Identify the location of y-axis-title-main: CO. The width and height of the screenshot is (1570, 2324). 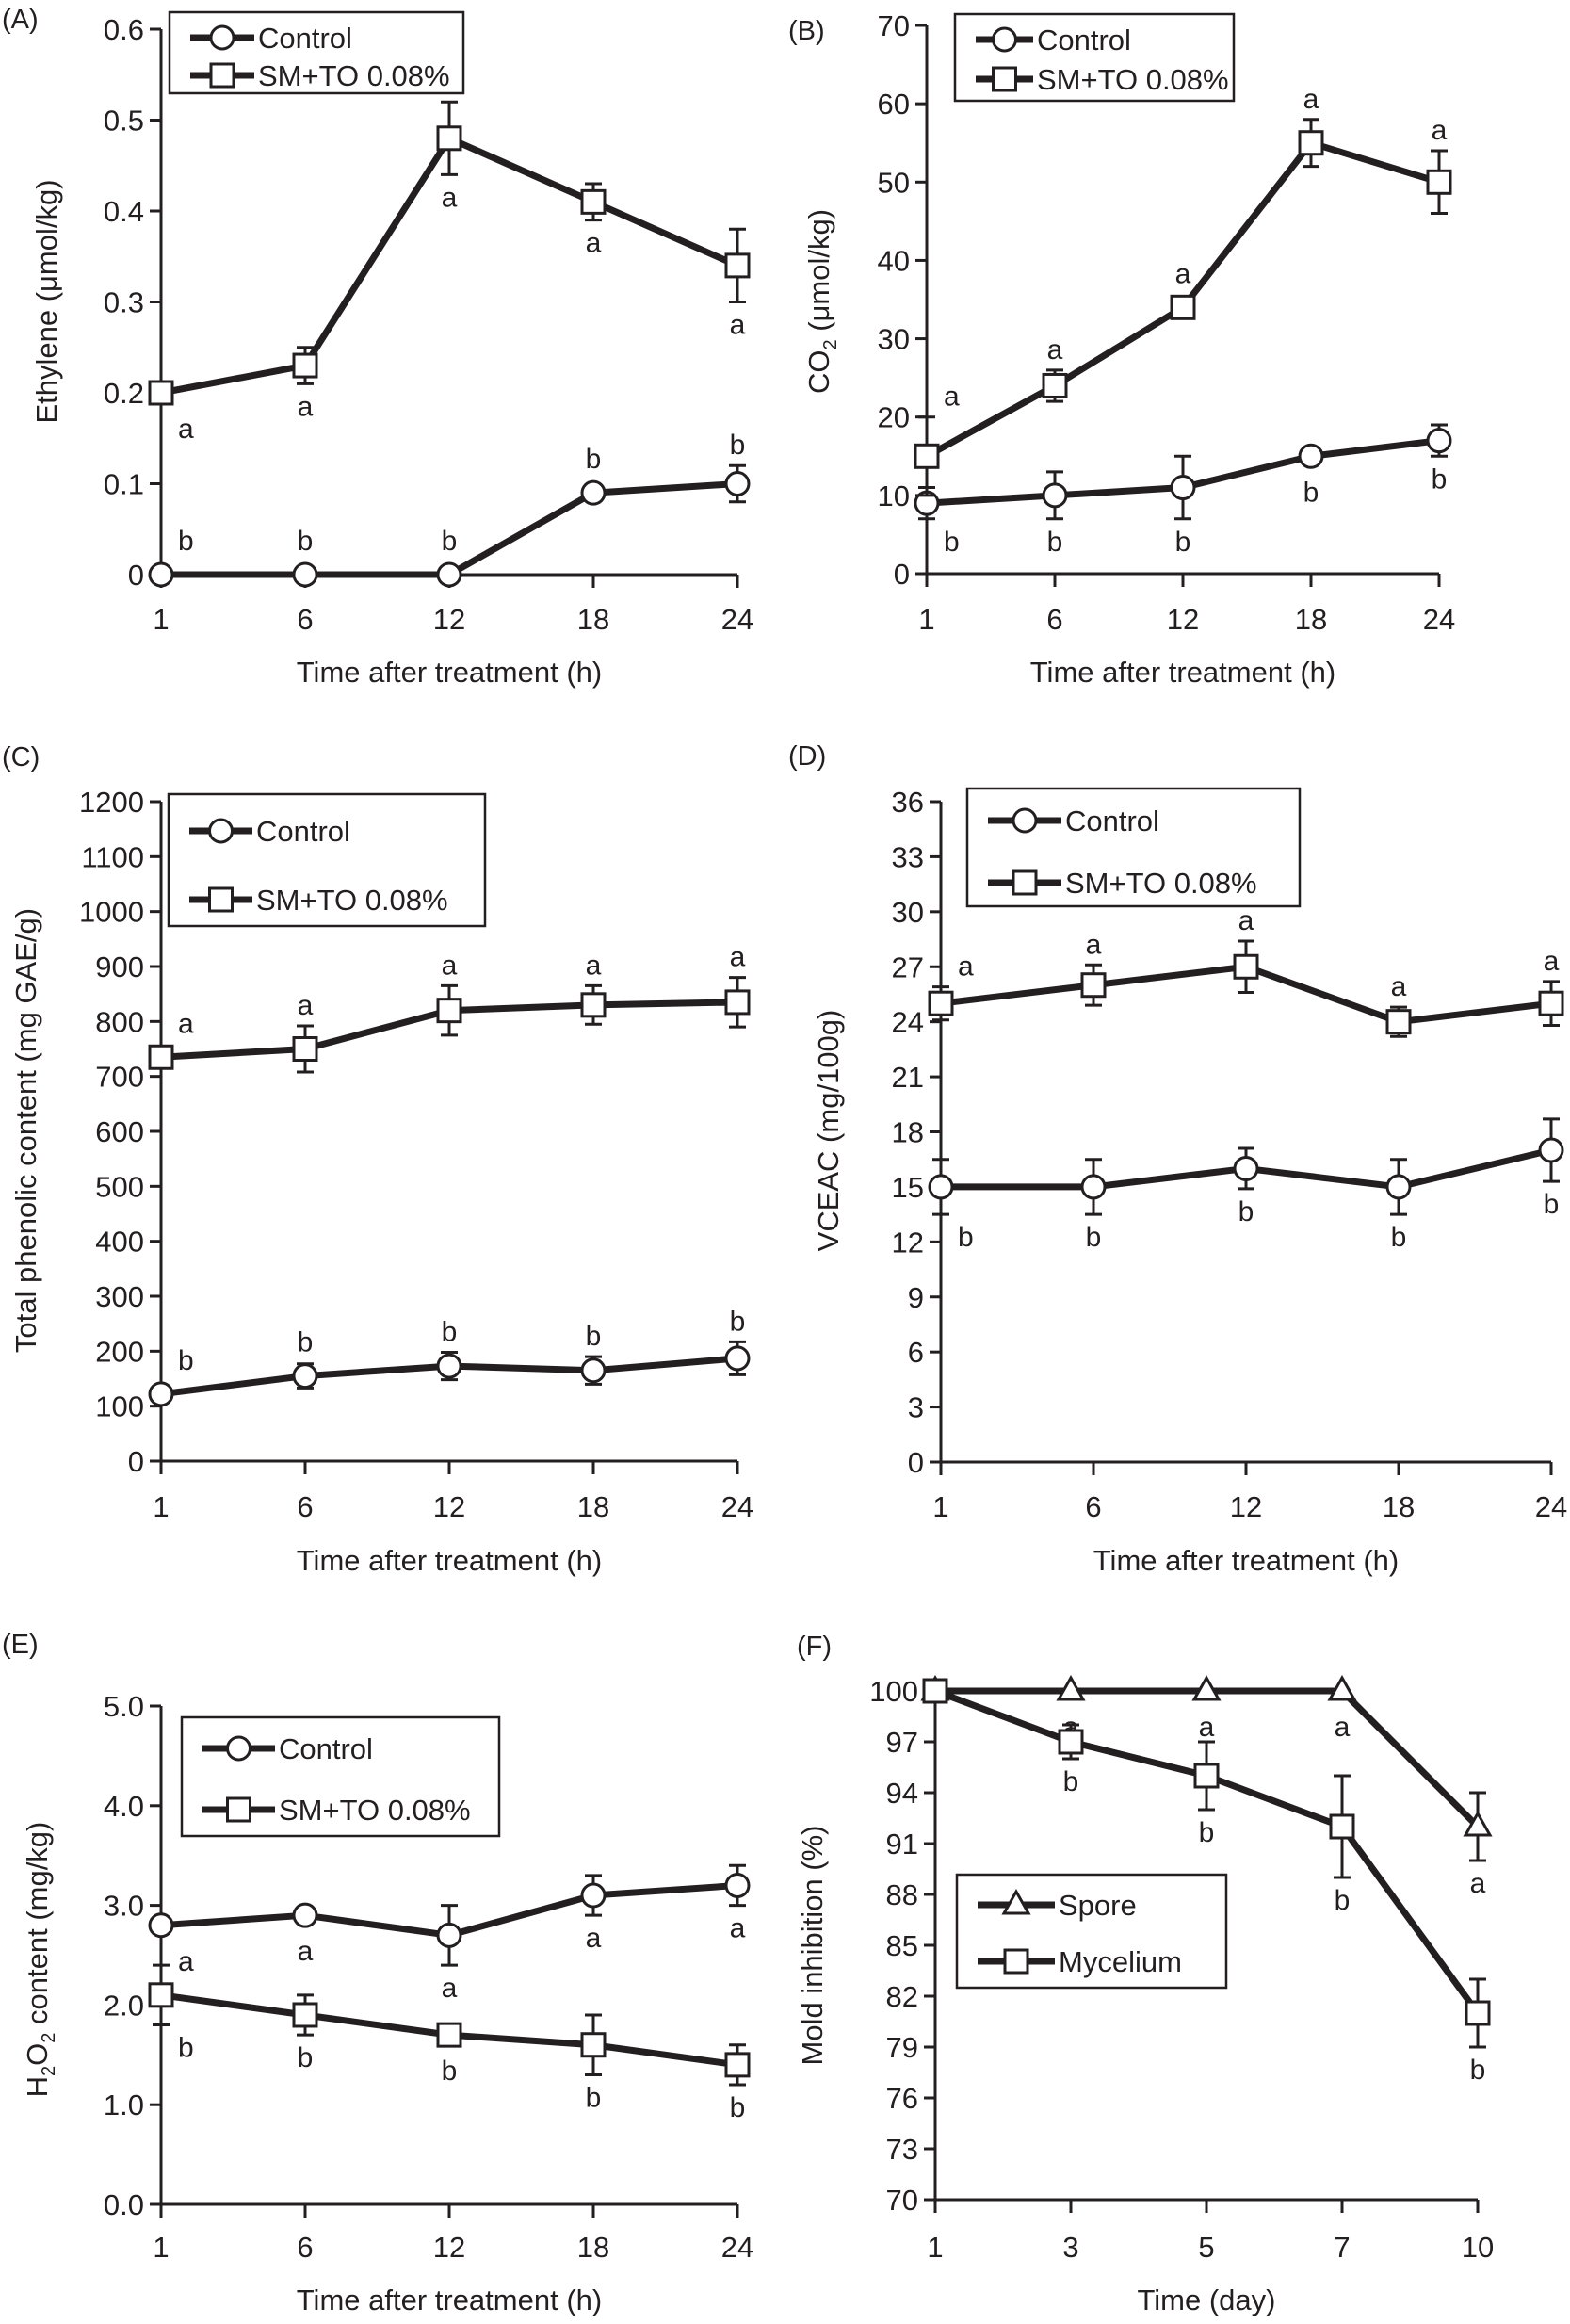
(818, 372).